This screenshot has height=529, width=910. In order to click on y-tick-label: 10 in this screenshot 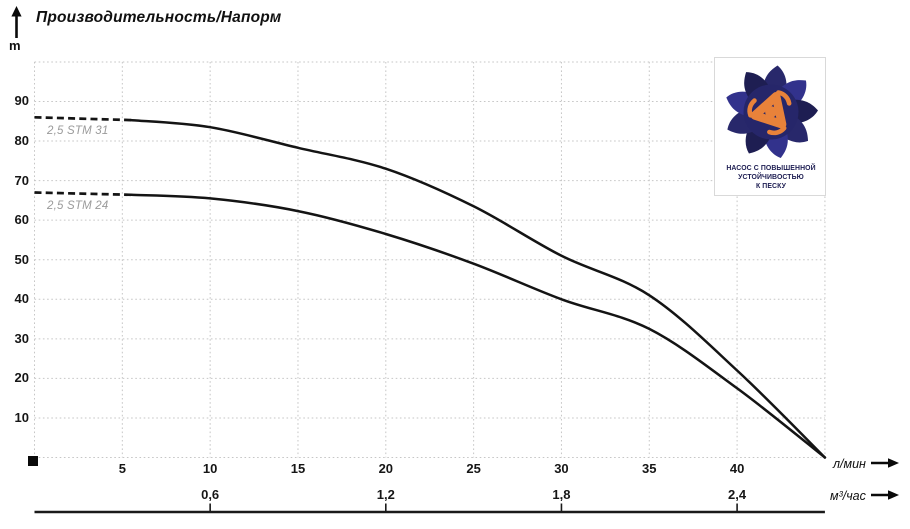, I will do `click(21, 417)`.